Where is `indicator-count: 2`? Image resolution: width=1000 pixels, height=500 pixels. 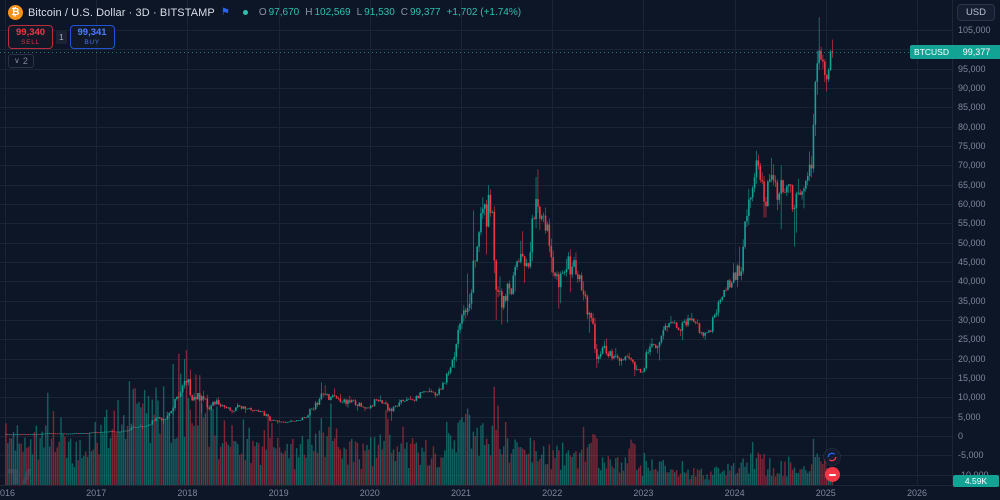
indicator-count: 2 is located at coordinates (25, 61).